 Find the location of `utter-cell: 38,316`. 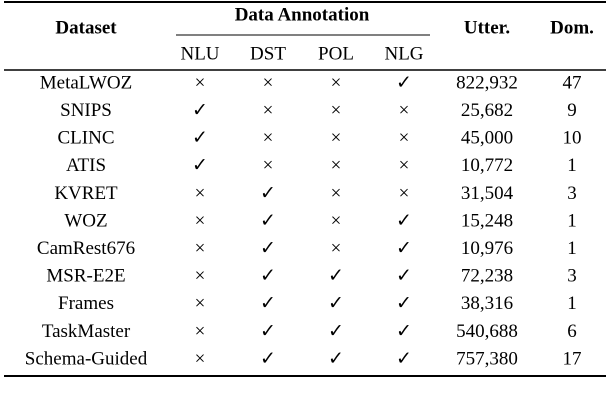

utter-cell: 38,316 is located at coordinates (487, 303).